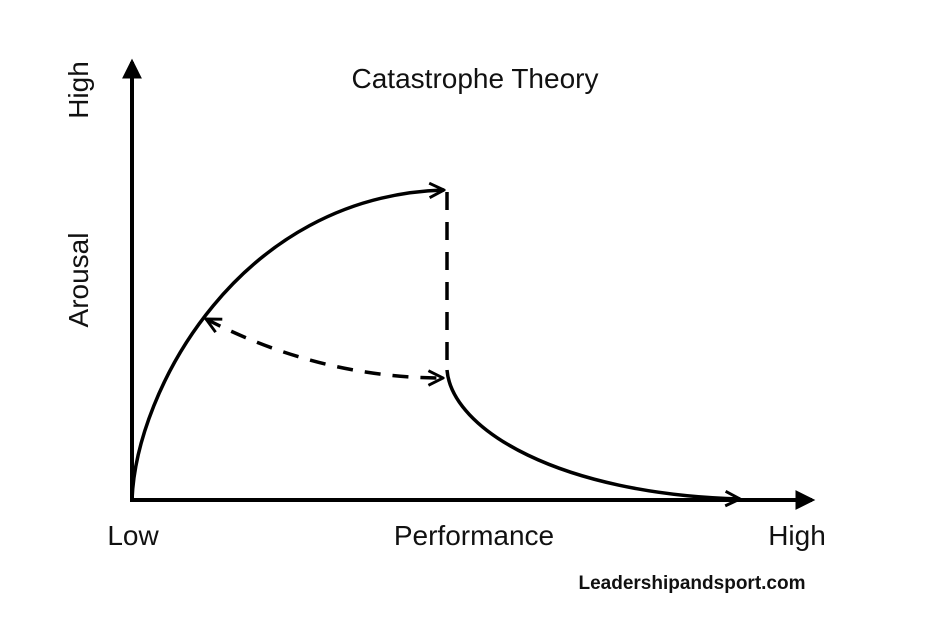 The image size is (930, 620). What do you see at coordinates (78, 280) in the screenshot?
I see `y-axis-label: Arousal` at bounding box center [78, 280].